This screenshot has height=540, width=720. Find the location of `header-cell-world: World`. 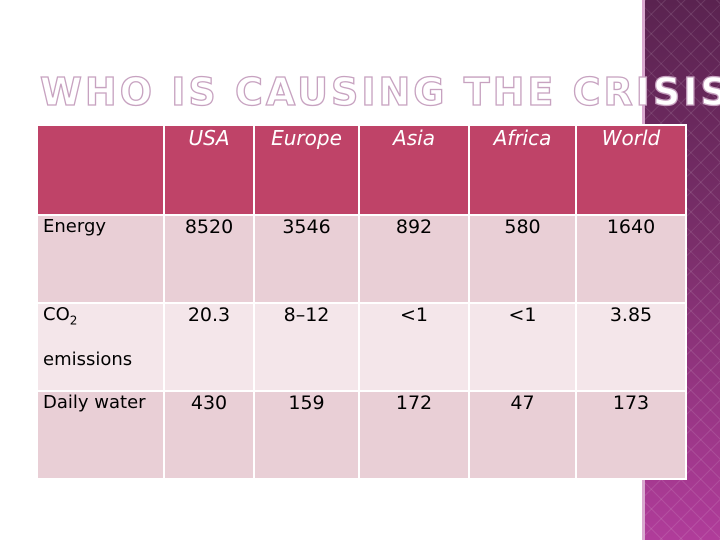

header-cell-world: World is located at coordinates (631, 170).